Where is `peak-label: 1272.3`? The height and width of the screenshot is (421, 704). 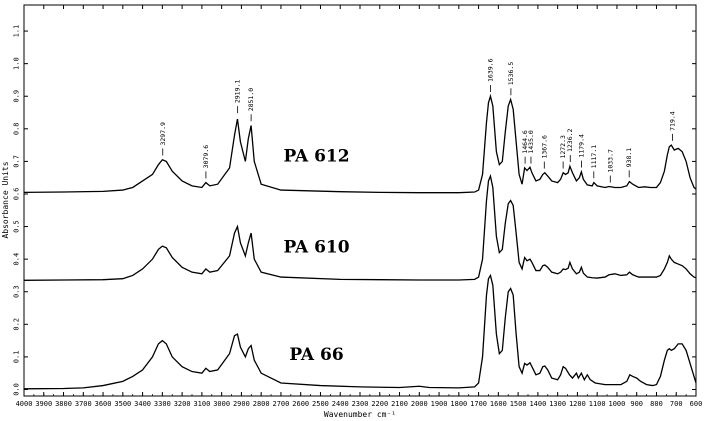
peak-label: 1272.3 is located at coordinates (563, 147).